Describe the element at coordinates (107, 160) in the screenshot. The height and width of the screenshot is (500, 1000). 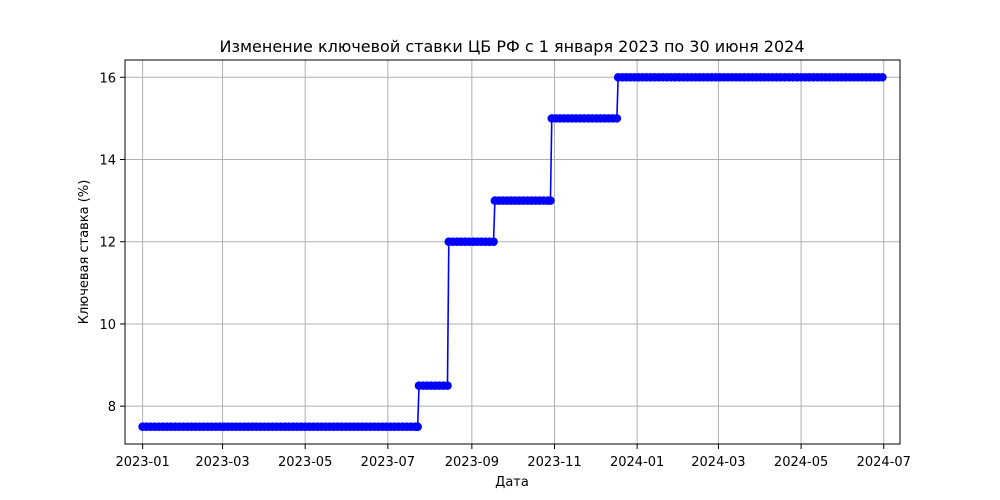
I see `y-tick-label: 14` at that location.